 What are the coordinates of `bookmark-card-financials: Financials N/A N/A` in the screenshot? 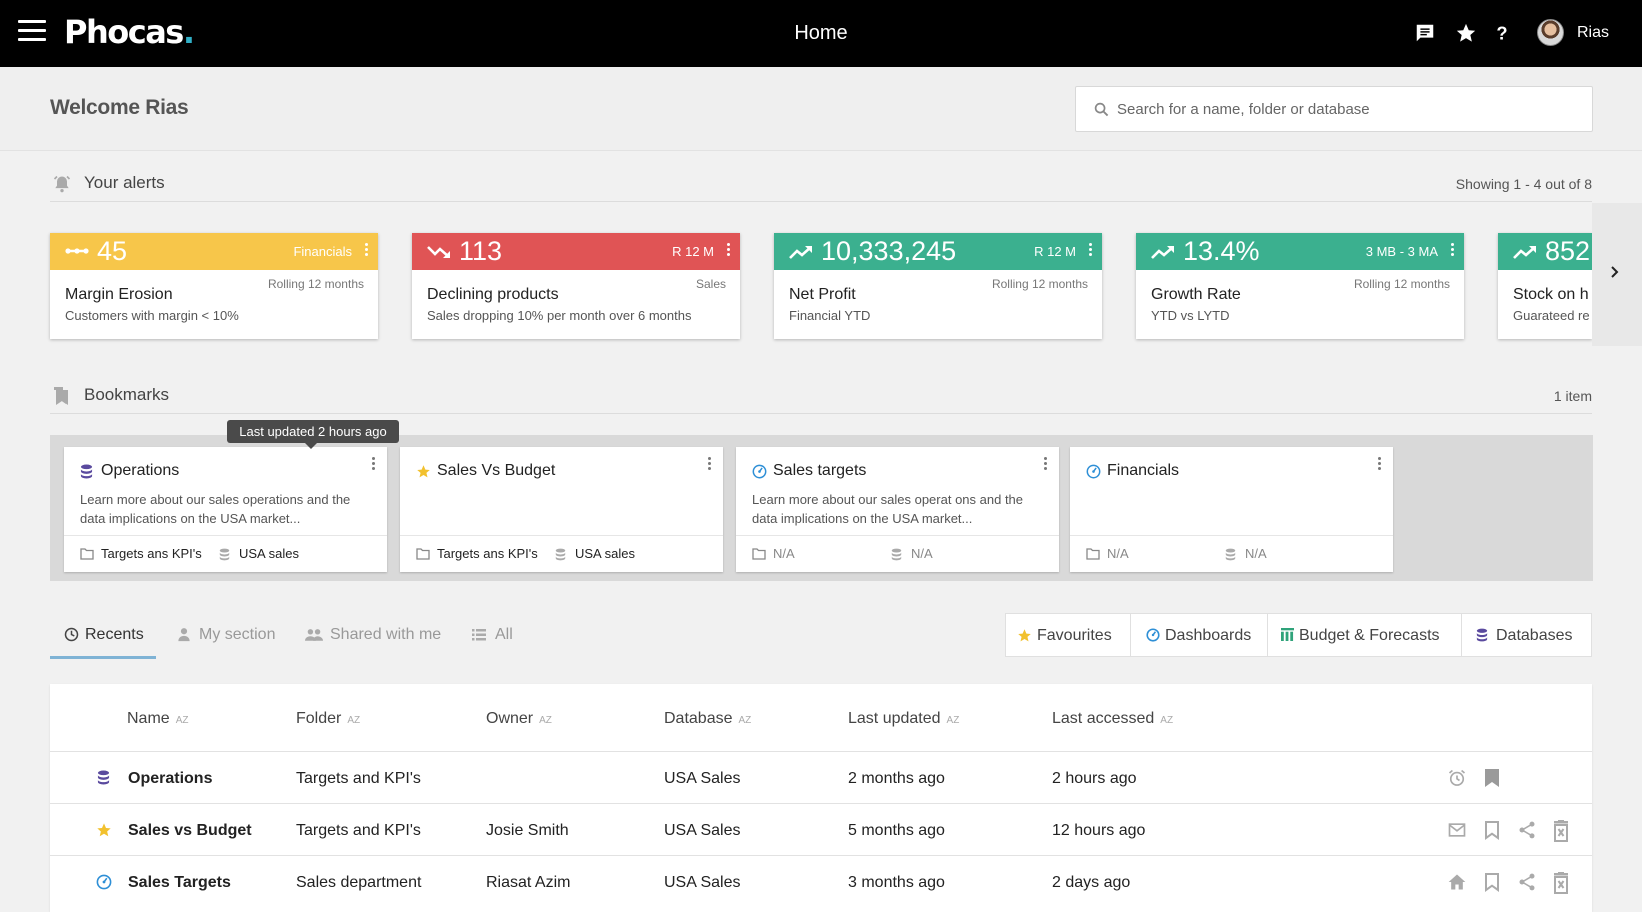 It's located at (1231, 509).